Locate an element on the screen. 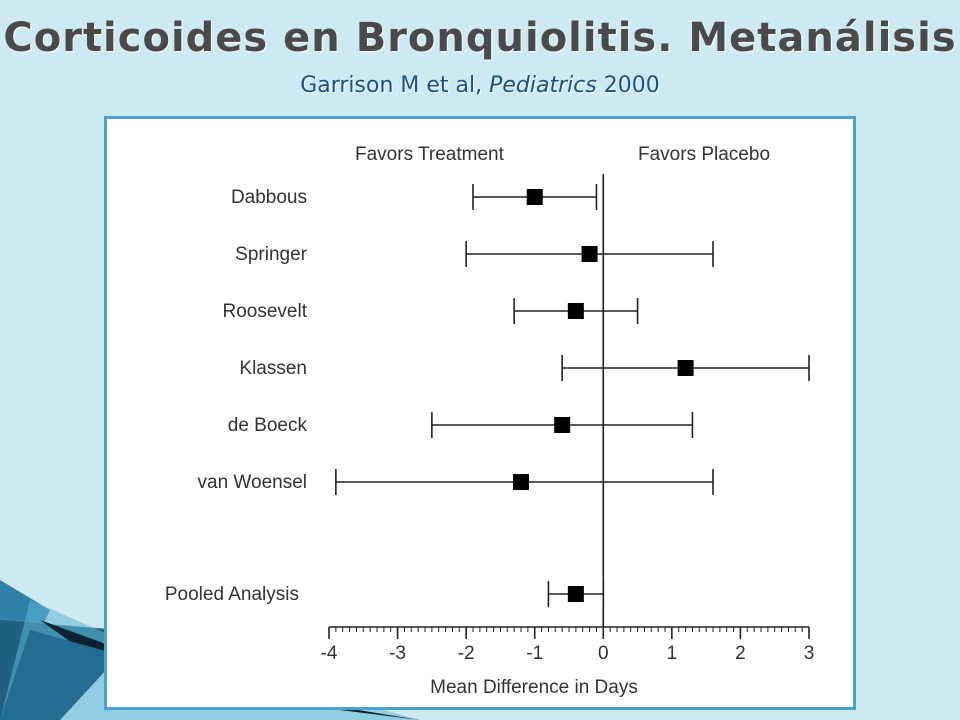  study-row: Roosevelt is located at coordinates (431, 311).